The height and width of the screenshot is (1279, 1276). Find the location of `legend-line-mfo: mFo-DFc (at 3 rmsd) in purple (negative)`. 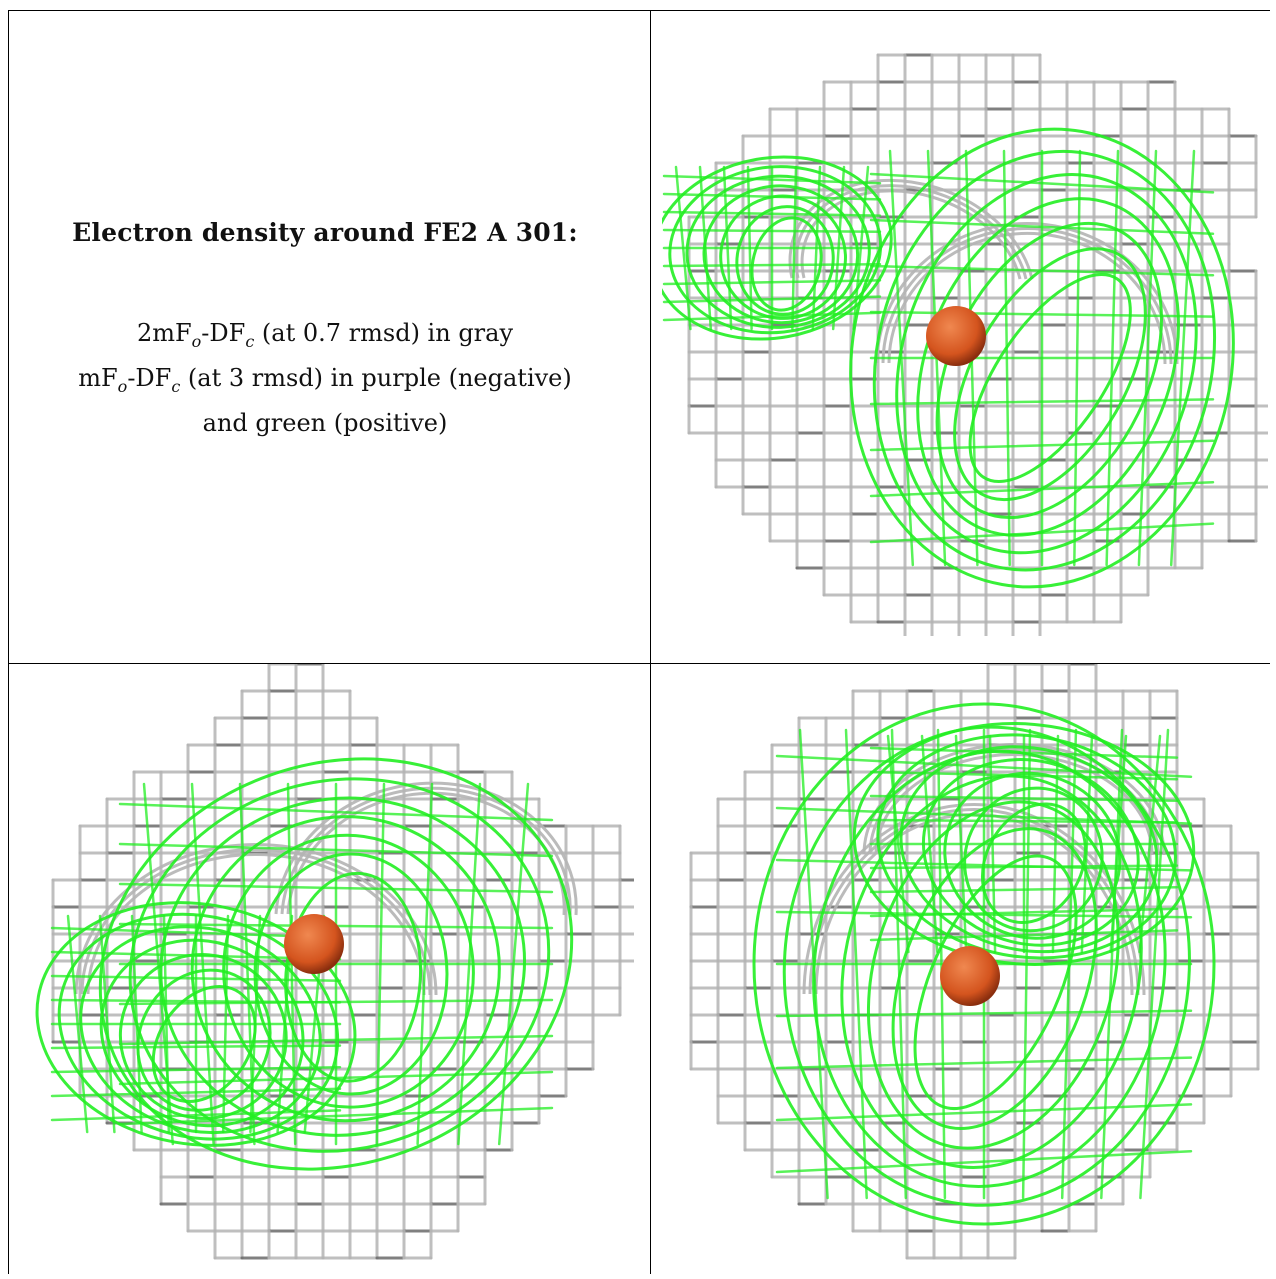

legend-line-mfo: mFo-DFc (at 3 rmsd) in purple (negative) is located at coordinates (325, 379).